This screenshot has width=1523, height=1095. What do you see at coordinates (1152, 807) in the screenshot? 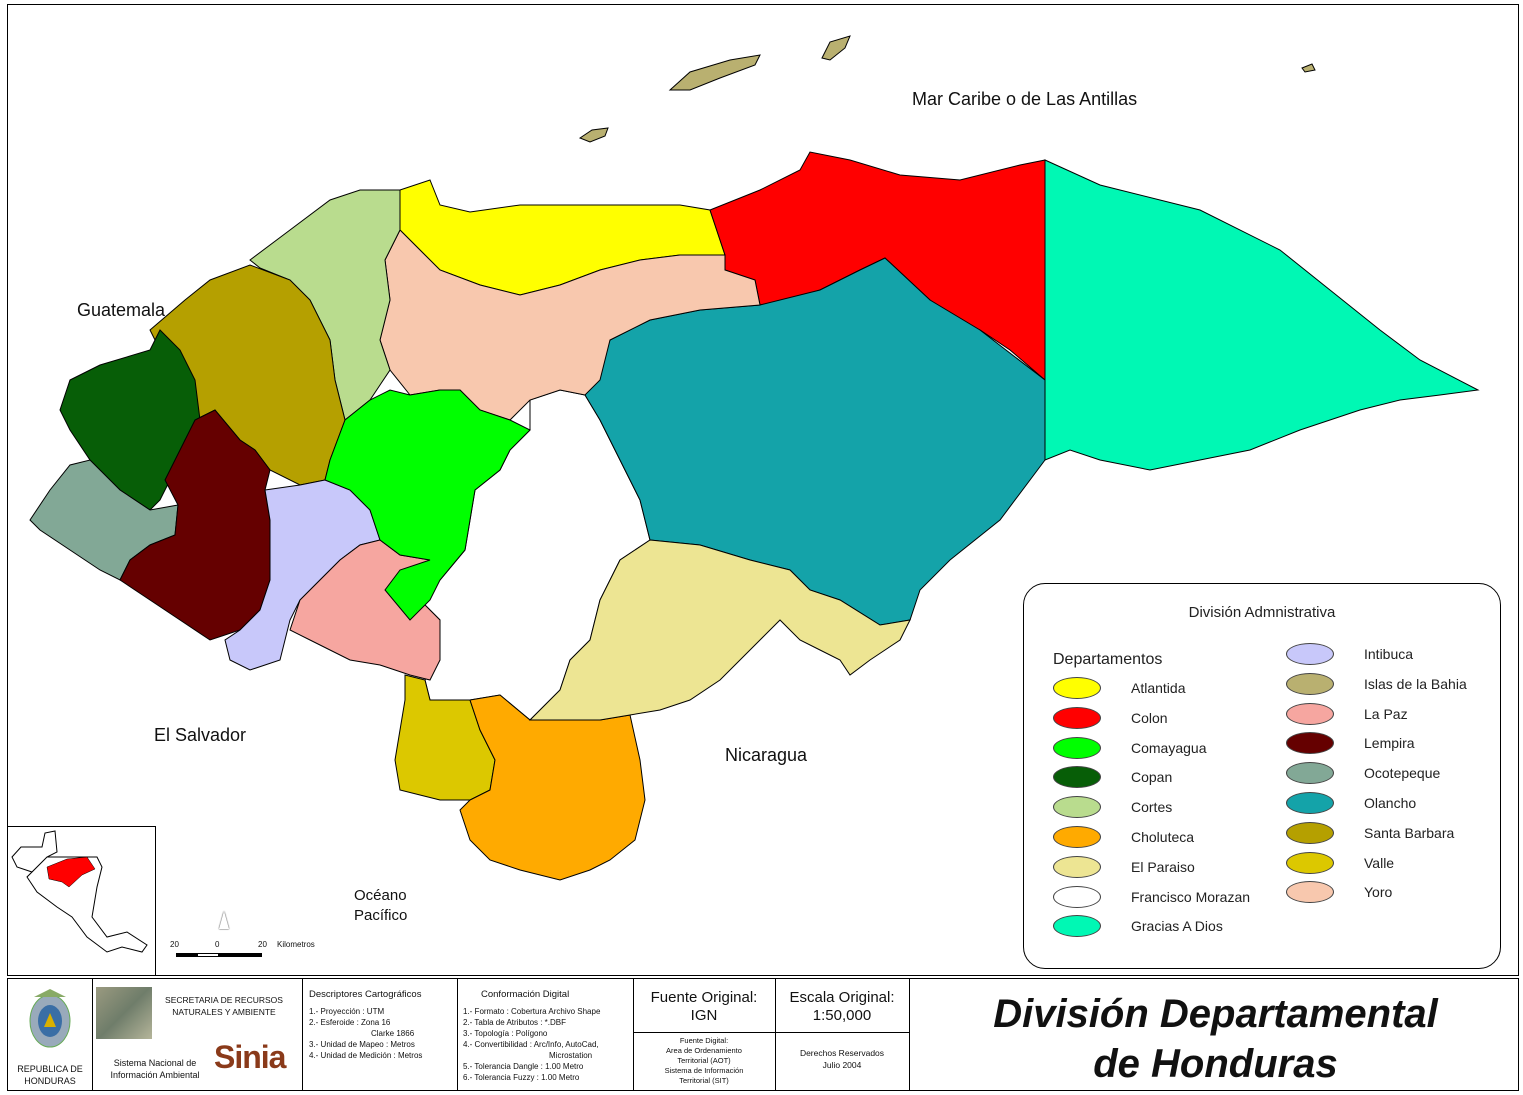
I see `legend-label: Cortes` at bounding box center [1152, 807].